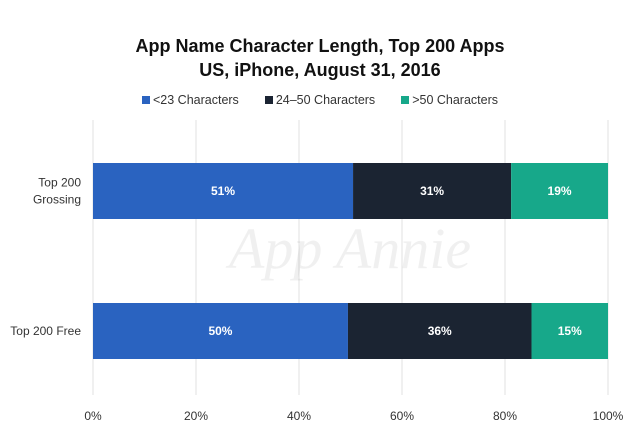 The height and width of the screenshot is (438, 640). I want to click on x-tick-label: 100%, so click(608, 416).